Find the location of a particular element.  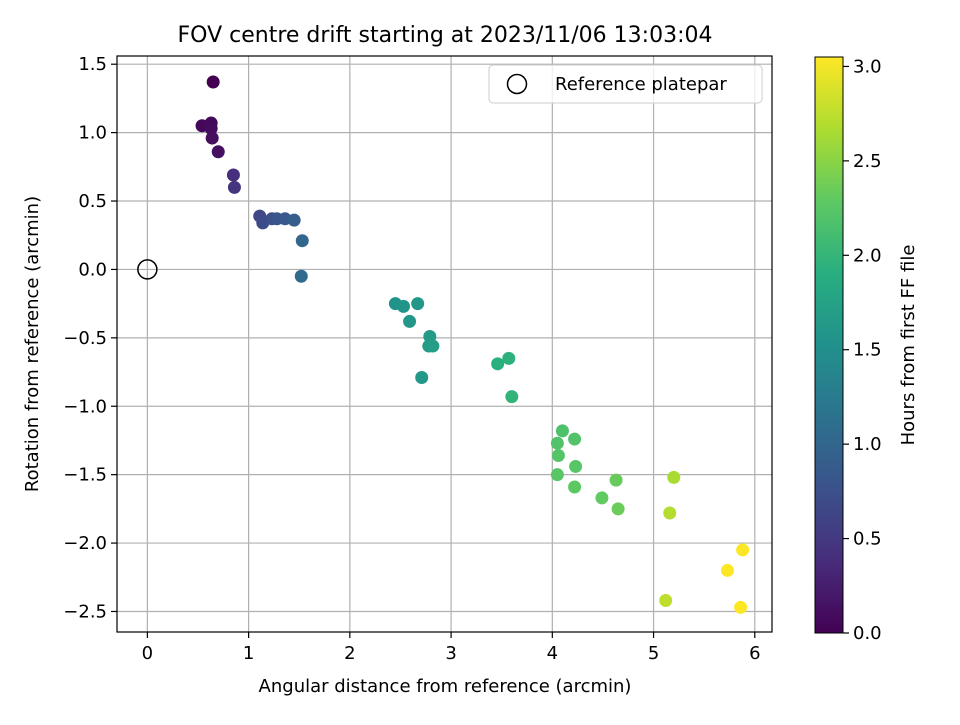

colorbar-ticks: 0.0 0.5 1.0 1.5 2.0 2.5 3.0 is located at coordinates (862, 350).